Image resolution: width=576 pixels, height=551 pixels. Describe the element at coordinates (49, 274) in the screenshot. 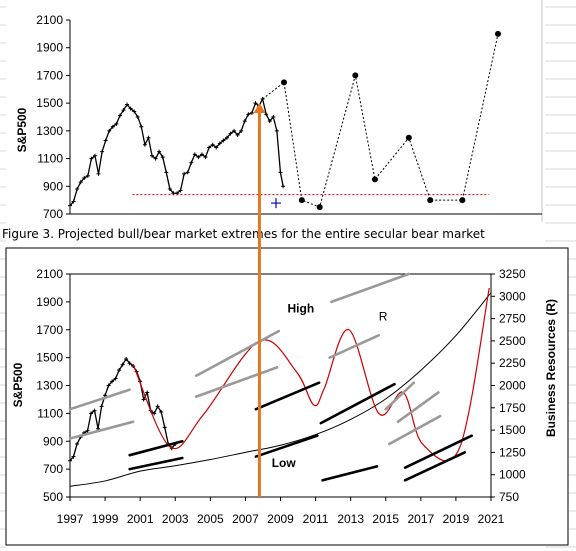

I see `bottom-y-tick-label: 2100` at that location.